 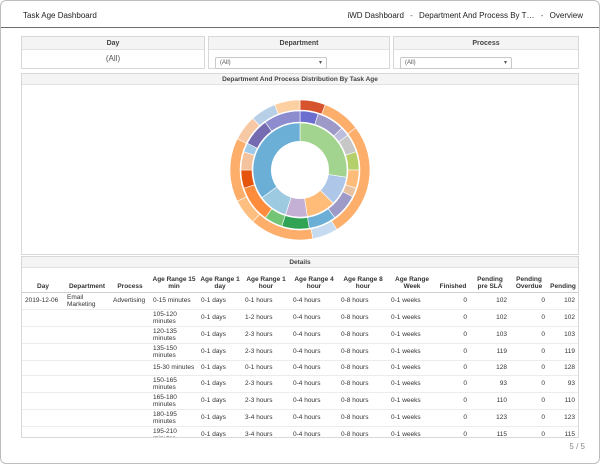 What do you see at coordinates (60, 15) in the screenshot?
I see `dashboard-title: Task Age Dashboard` at bounding box center [60, 15].